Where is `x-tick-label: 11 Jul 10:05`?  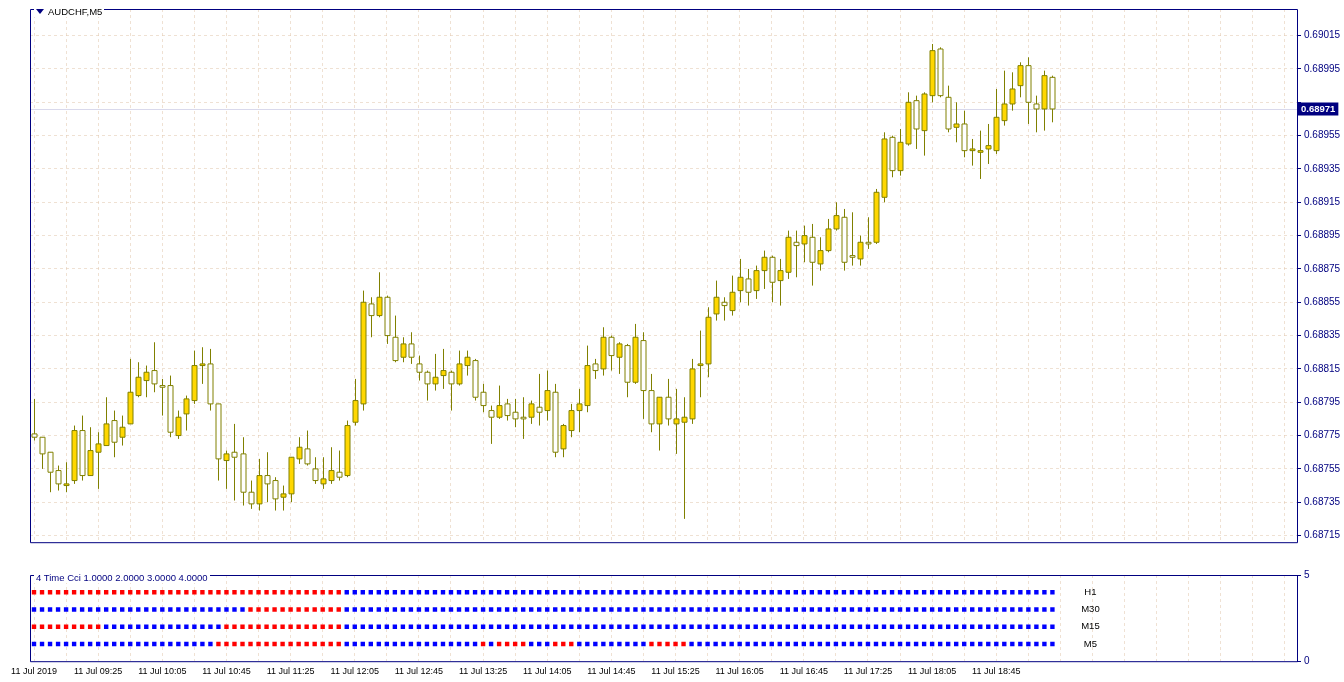
x-tick-label: 11 Jul 10:05 is located at coordinates (162, 671).